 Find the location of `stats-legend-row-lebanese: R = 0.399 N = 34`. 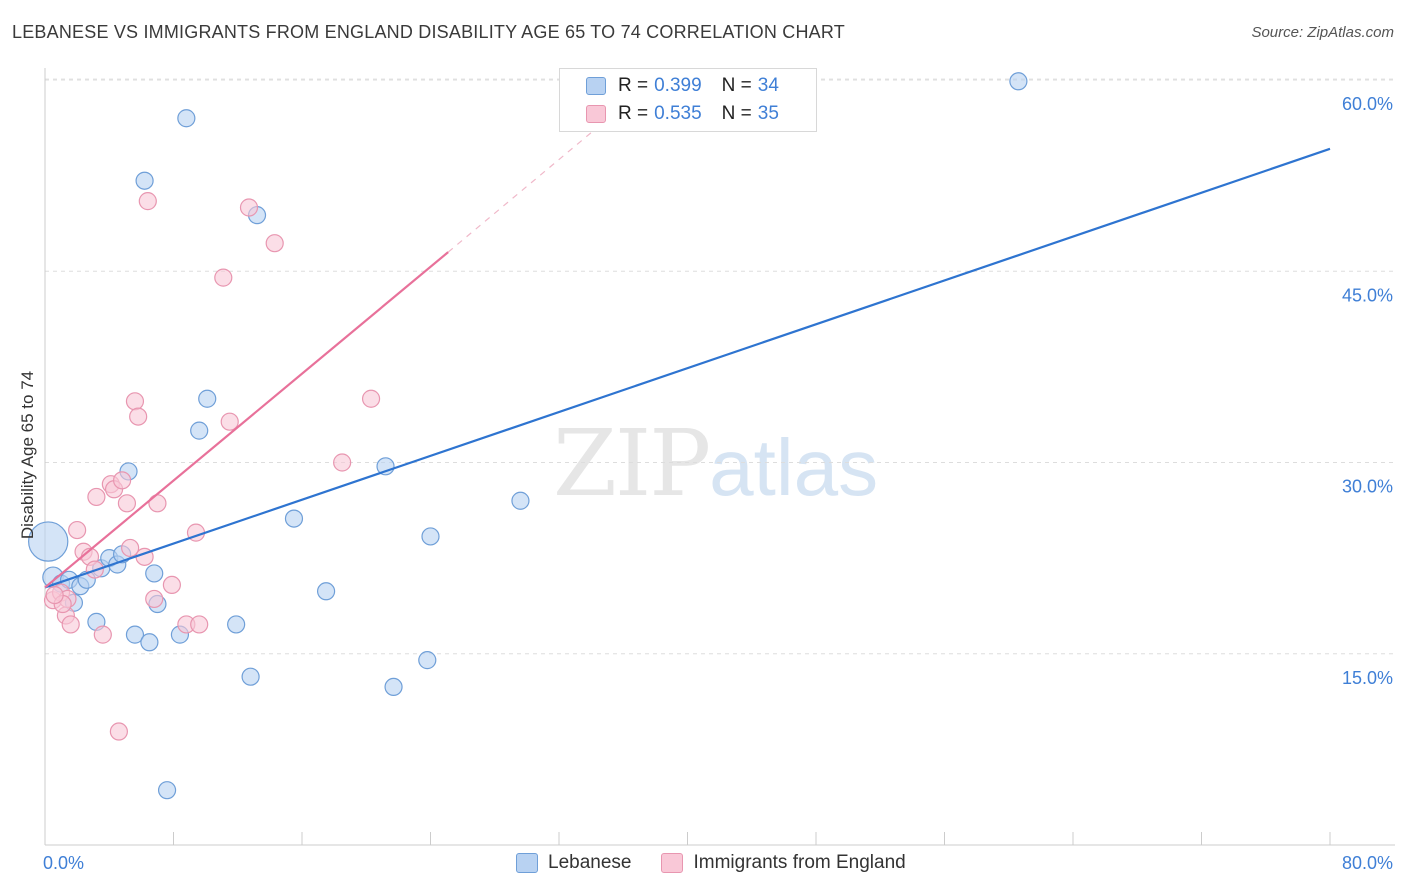

stats-legend-row-lebanese: R = 0.399 N = 34 is located at coordinates (682, 86).